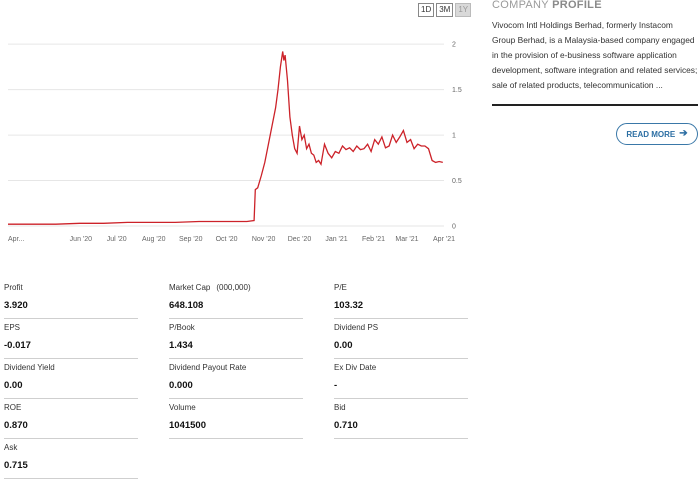 This screenshot has width=700, height=481. What do you see at coordinates (16, 305) in the screenshot?
I see `stat-value: 3.920` at bounding box center [16, 305].